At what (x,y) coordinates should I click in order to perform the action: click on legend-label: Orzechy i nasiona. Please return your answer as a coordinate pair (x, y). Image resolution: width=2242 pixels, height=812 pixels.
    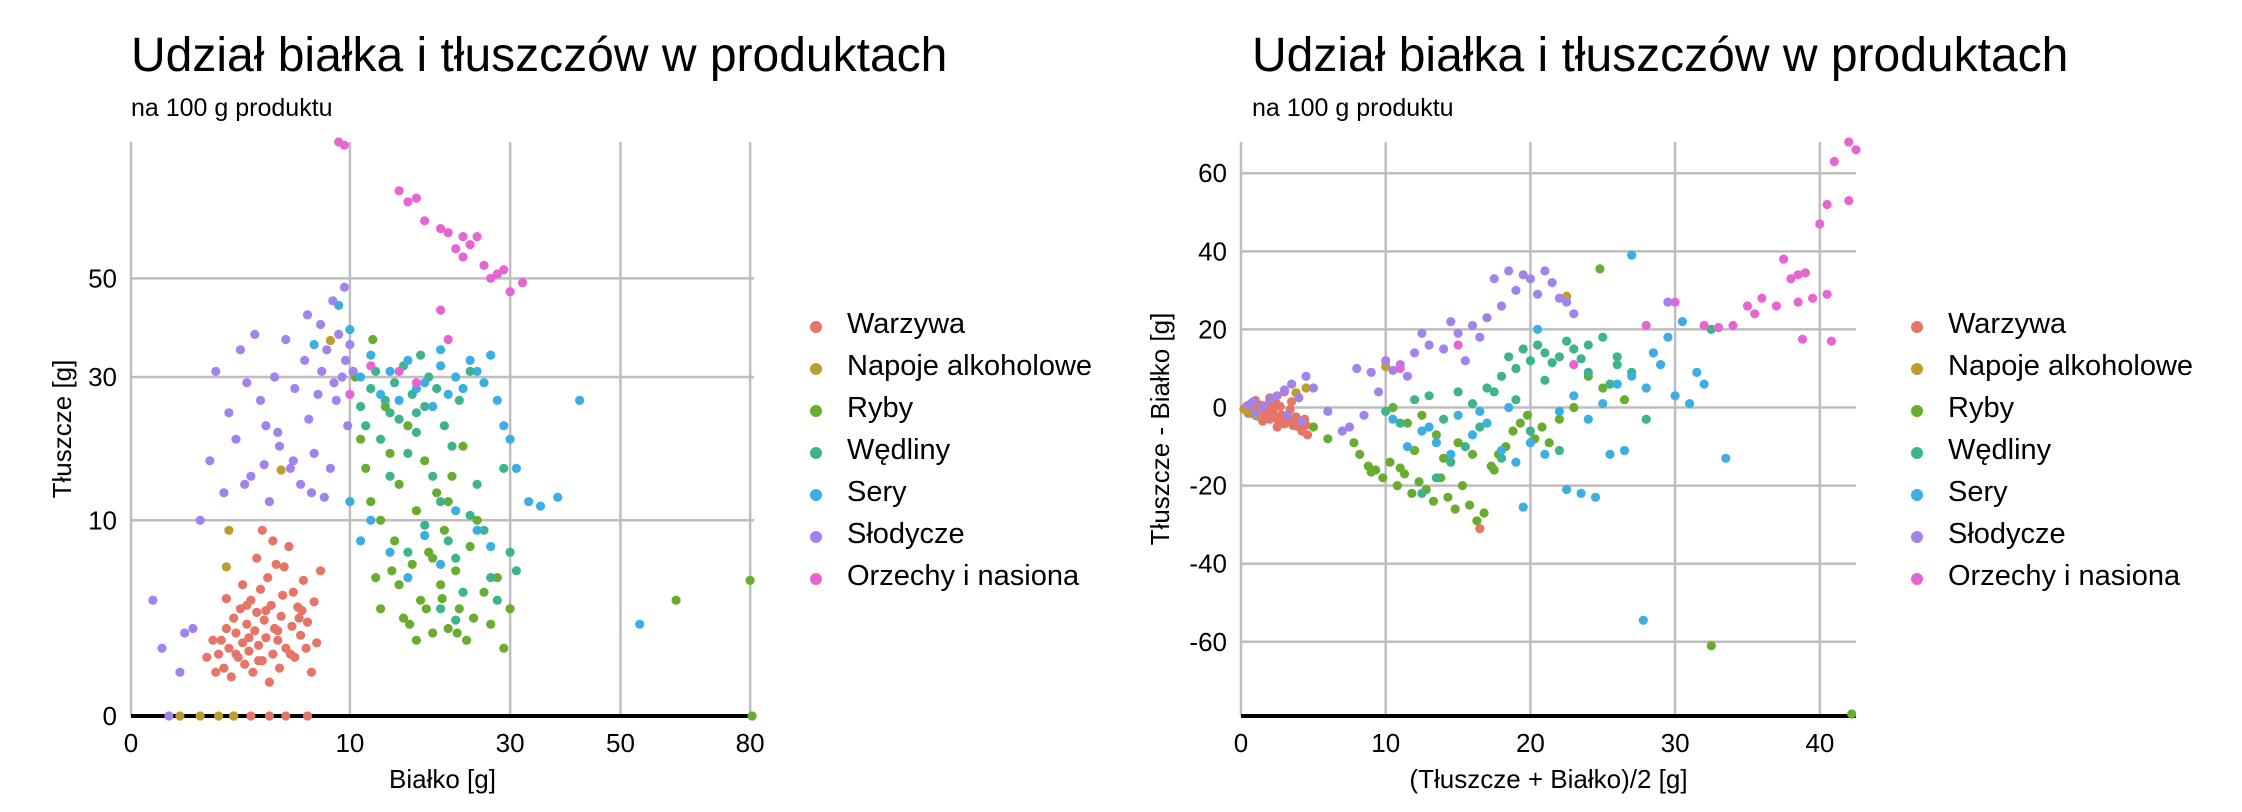
    Looking at the image, I should click on (2064, 576).